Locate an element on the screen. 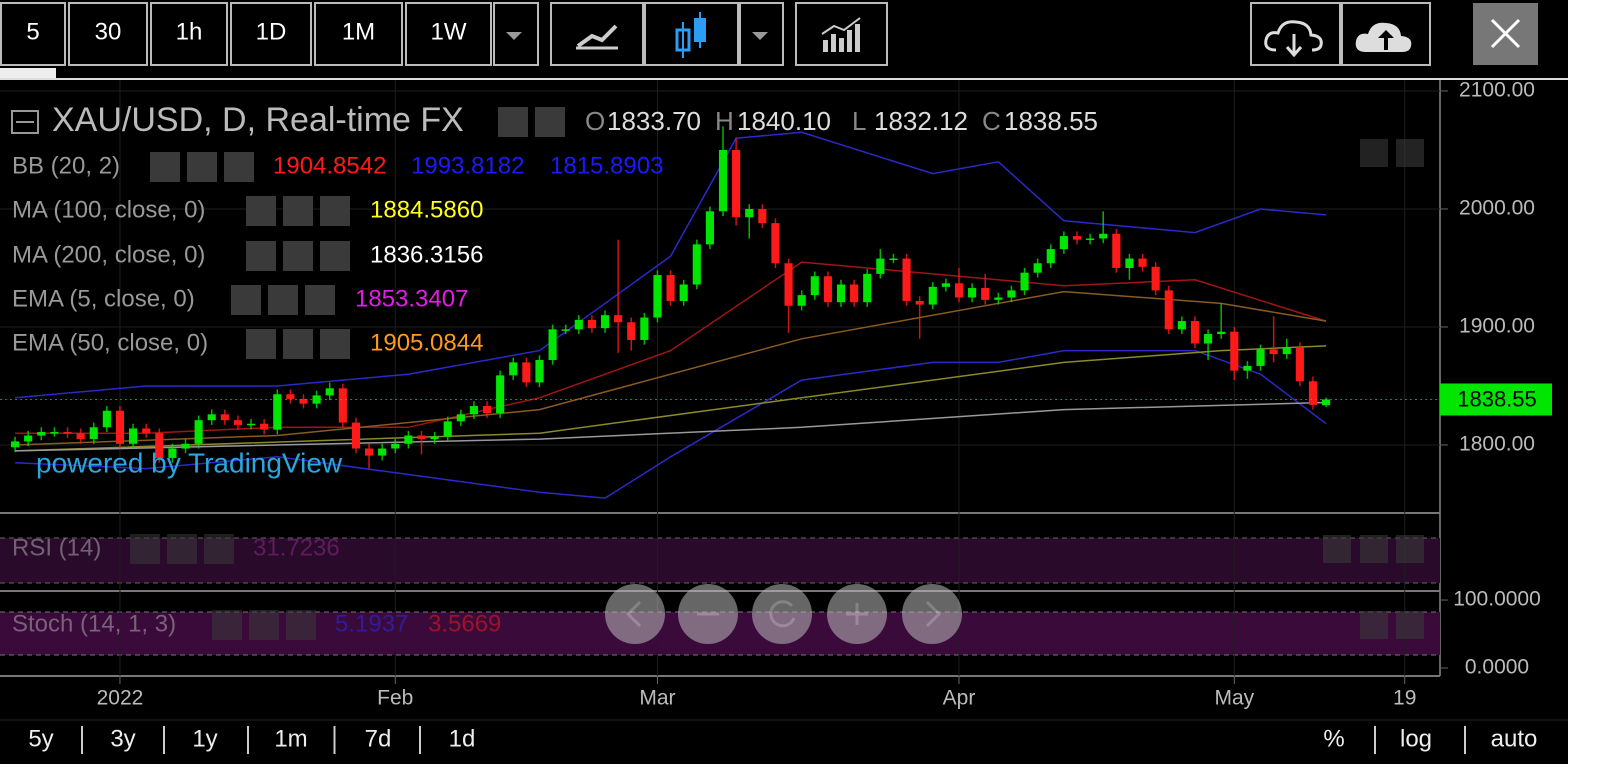 This screenshot has width=1600, height=782. collapse-icon is located at coordinates (25, 122).